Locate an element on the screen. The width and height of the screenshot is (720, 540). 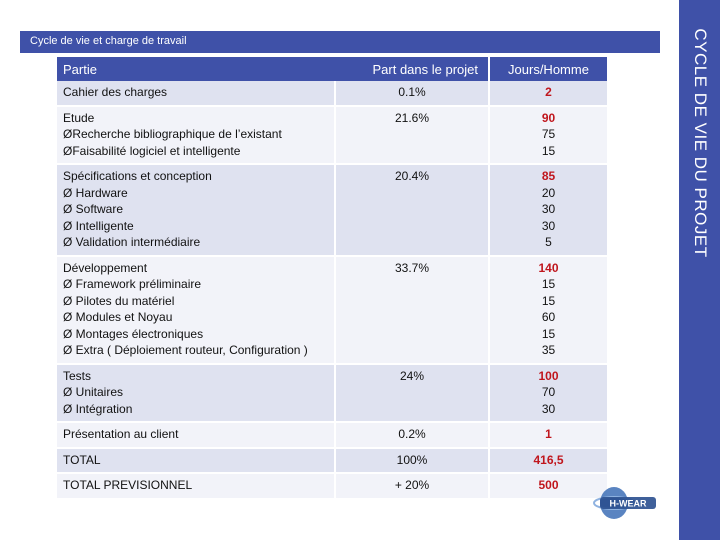
row-title: Présentation au client is located at coordinates (121, 434).